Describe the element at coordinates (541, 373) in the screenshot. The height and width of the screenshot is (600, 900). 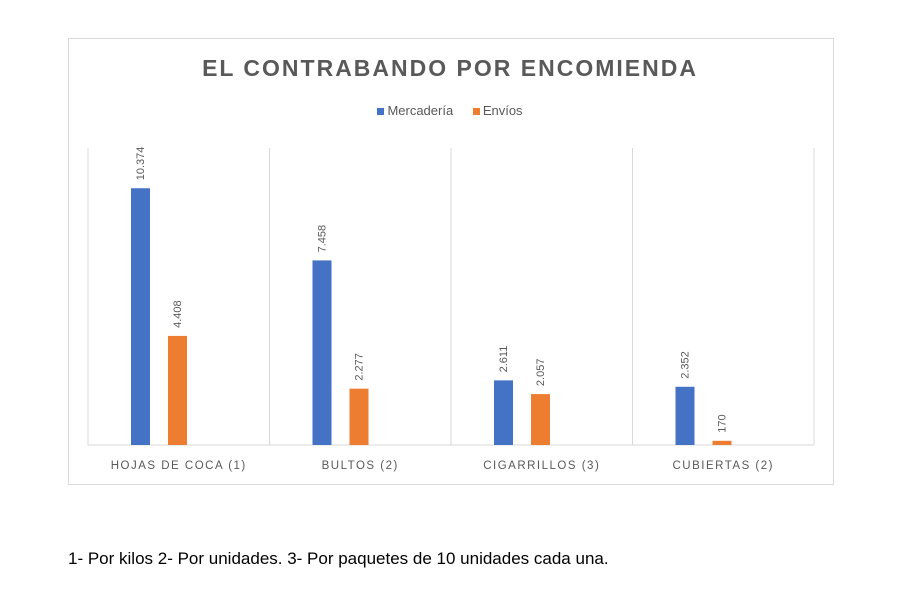
I see `data-label: 2.057` at that location.